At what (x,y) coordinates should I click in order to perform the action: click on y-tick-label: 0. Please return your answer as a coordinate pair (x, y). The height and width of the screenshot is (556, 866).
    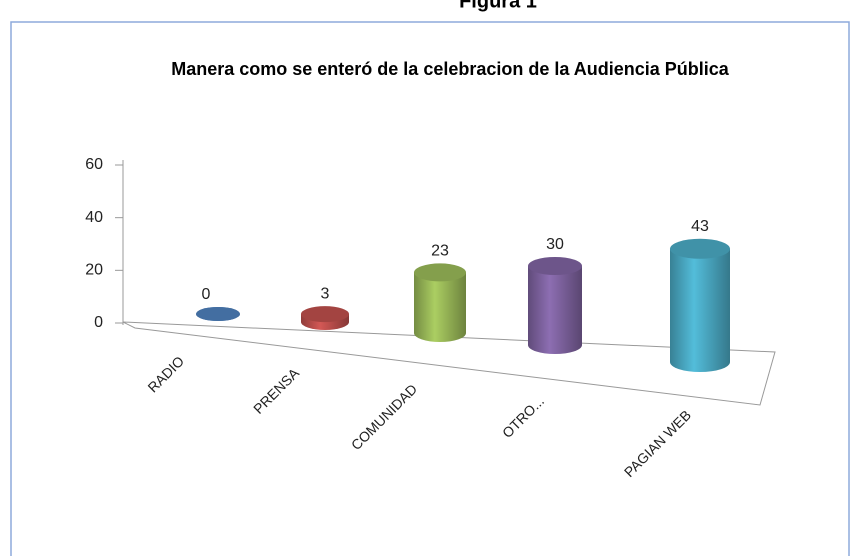
    Looking at the image, I should click on (98, 322).